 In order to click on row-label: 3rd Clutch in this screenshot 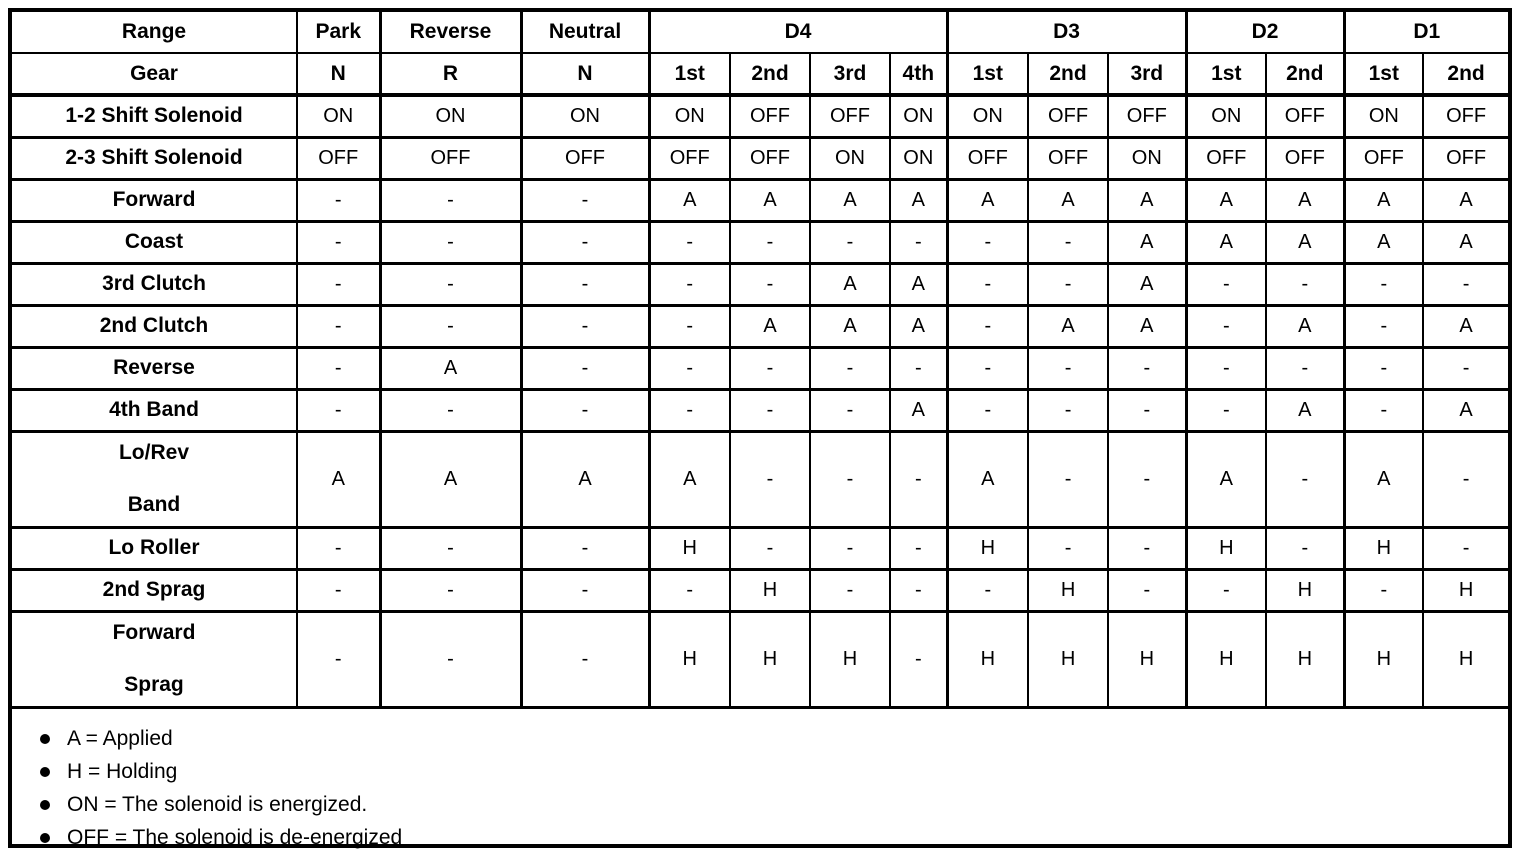, I will do `click(154, 285)`.